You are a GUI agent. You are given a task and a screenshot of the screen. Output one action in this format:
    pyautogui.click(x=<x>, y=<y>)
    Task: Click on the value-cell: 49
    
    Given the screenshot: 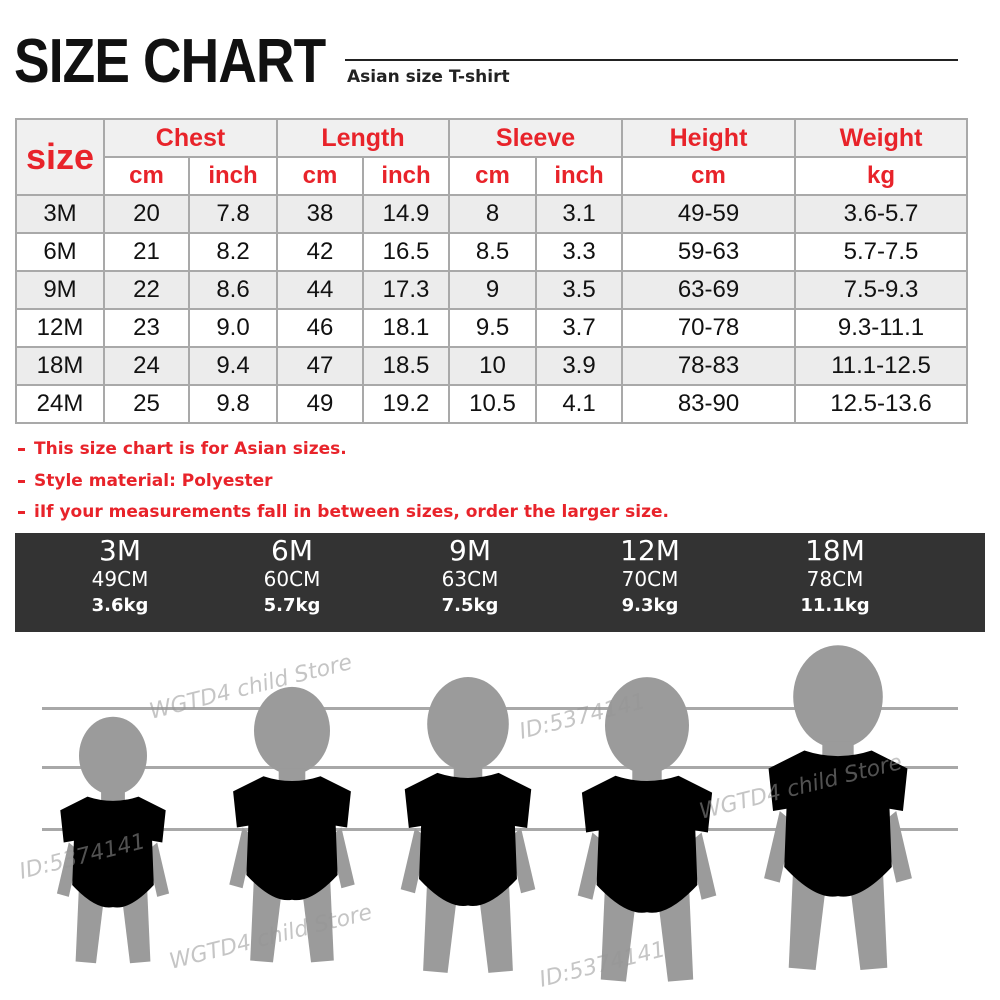 What is the action you would take?
    pyautogui.click(x=320, y=404)
    